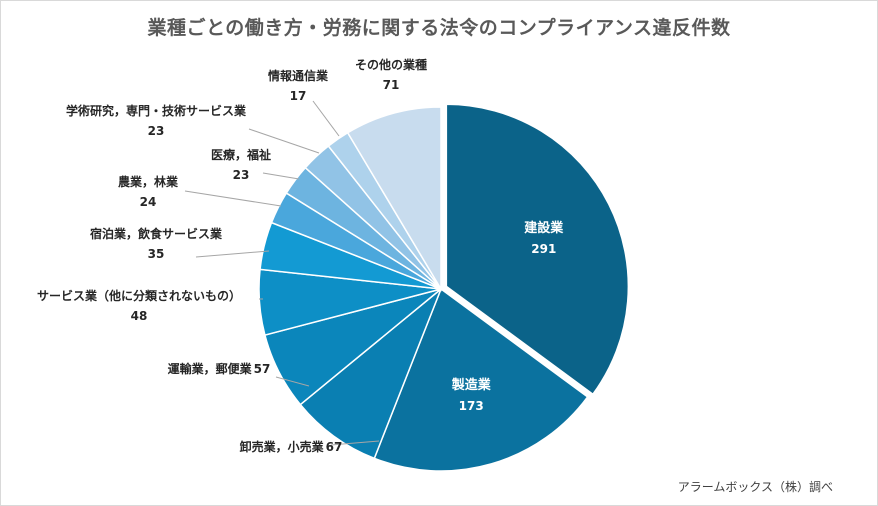 This screenshot has height=506, width=878. I want to click on slice-value: 48, so click(139, 316).